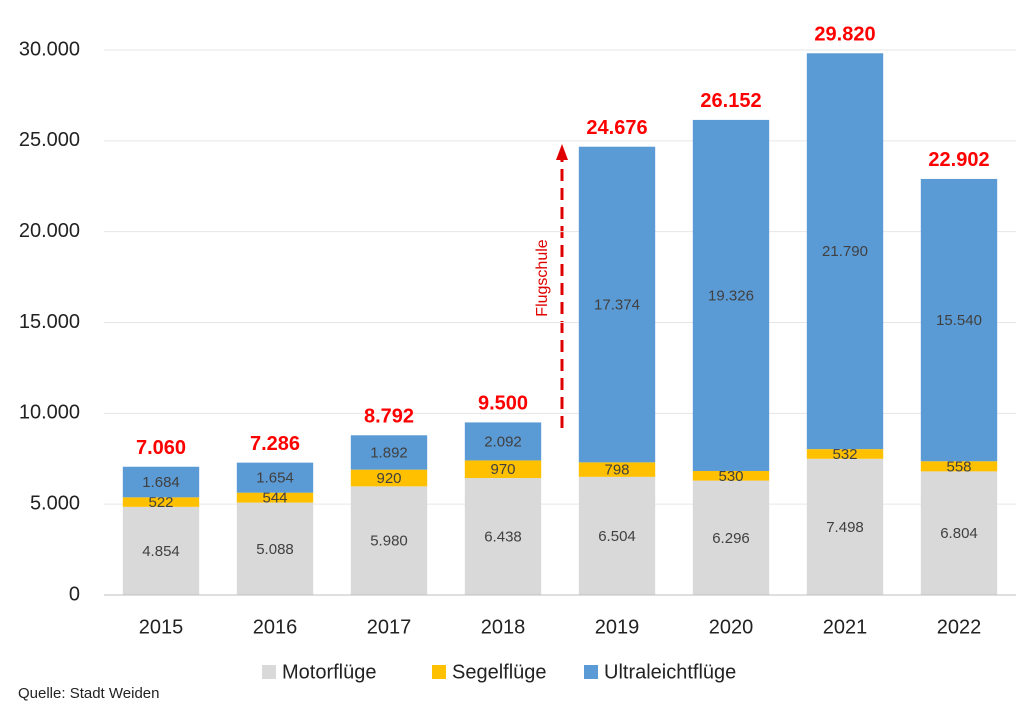  What do you see at coordinates (275, 627) in the screenshot?
I see `x-tick-label: 2016` at bounding box center [275, 627].